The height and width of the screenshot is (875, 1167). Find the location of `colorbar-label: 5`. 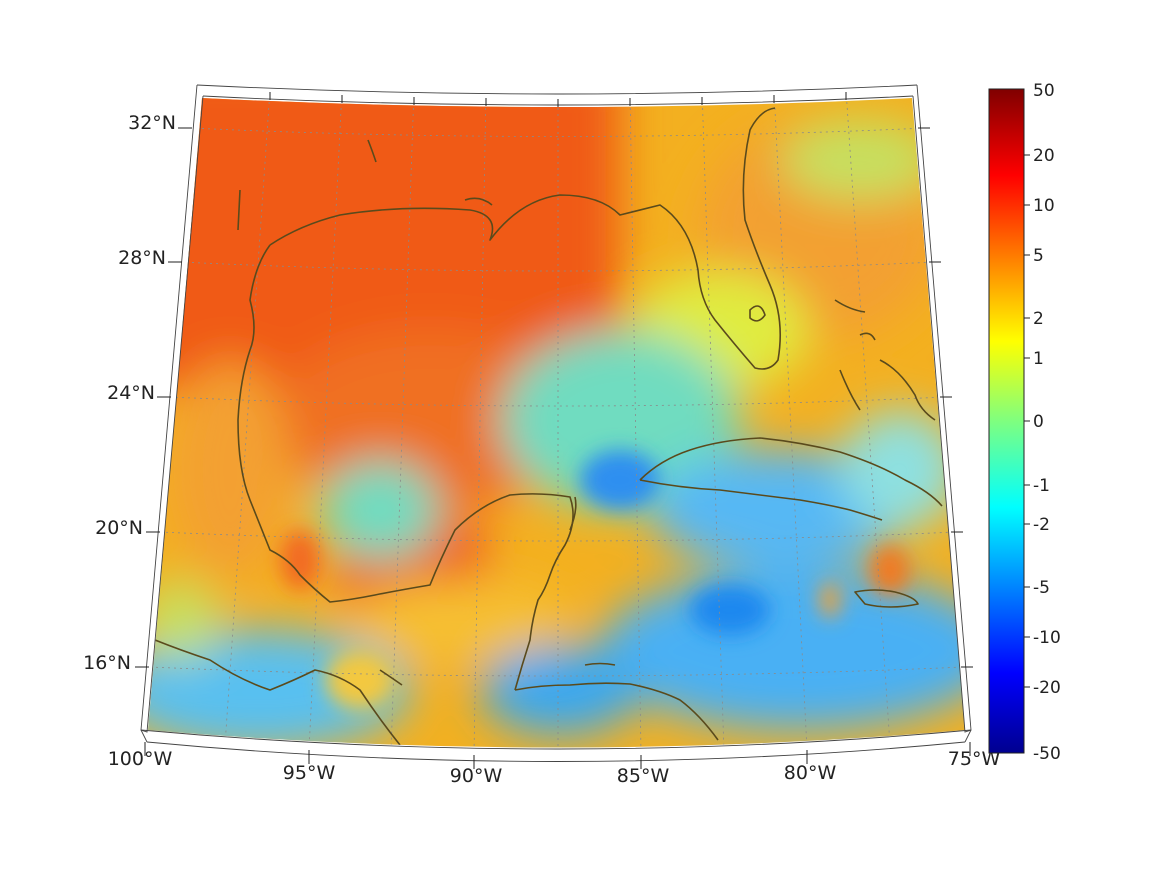

colorbar-label: 5 is located at coordinates (1038, 256).